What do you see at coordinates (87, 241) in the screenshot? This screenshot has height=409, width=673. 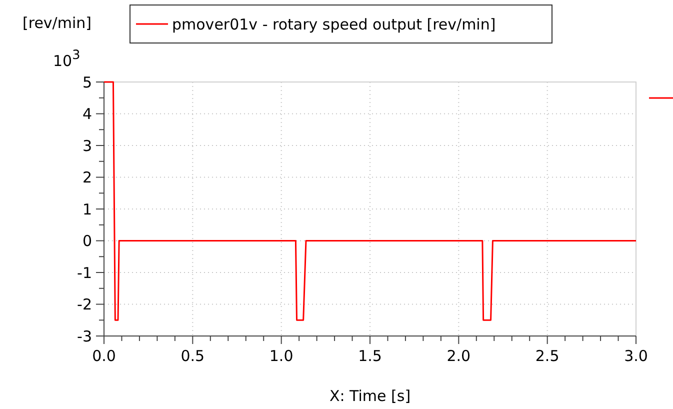 I see `y-tick-label: 0` at bounding box center [87, 241].